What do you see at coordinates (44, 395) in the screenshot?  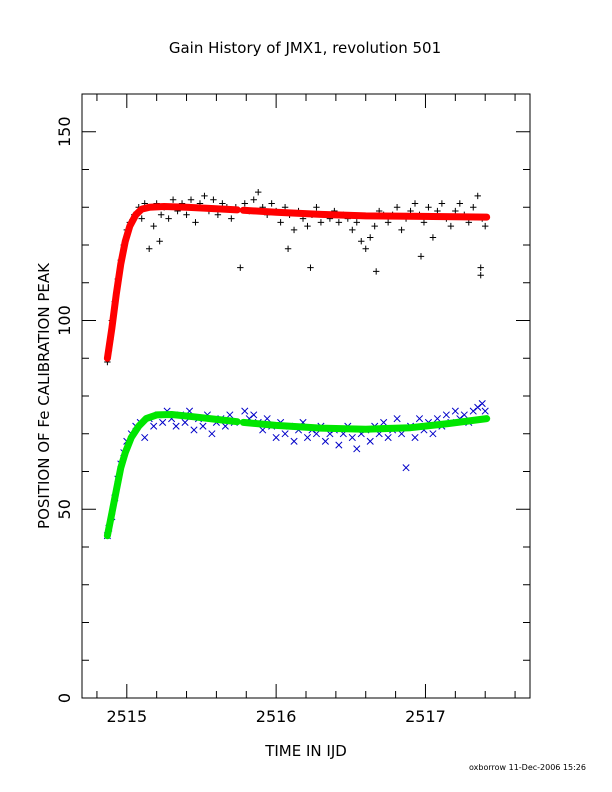 I see `y-axis-label: POSITION OF Fe CALIBRATION PEAK` at bounding box center [44, 395].